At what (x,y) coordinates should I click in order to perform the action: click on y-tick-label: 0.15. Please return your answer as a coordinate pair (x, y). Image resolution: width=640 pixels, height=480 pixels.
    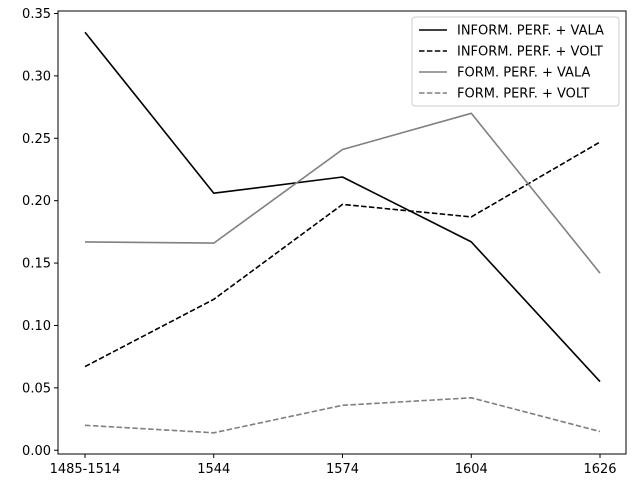
    Looking at the image, I should click on (36, 264).